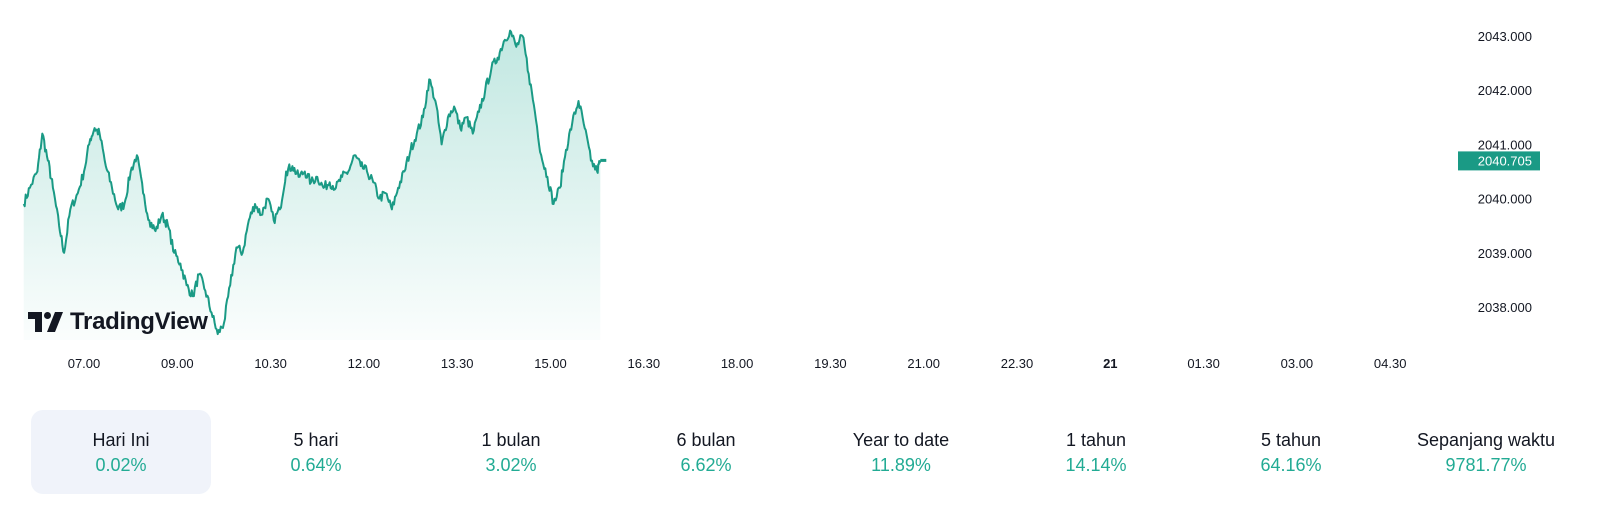 This screenshot has width=1600, height=517. I want to click on period-5-days: 5 hari 0.64%, so click(316, 452).